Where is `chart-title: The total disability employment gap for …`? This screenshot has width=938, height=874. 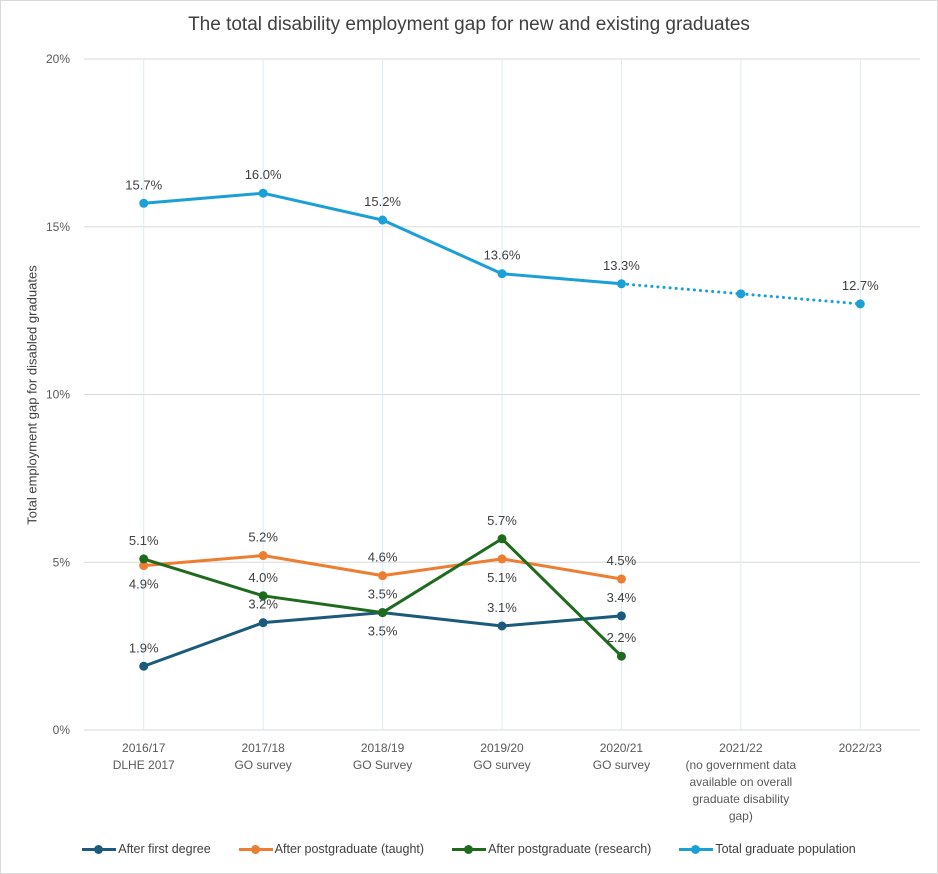 chart-title: The total disability employment gap for … is located at coordinates (469, 24).